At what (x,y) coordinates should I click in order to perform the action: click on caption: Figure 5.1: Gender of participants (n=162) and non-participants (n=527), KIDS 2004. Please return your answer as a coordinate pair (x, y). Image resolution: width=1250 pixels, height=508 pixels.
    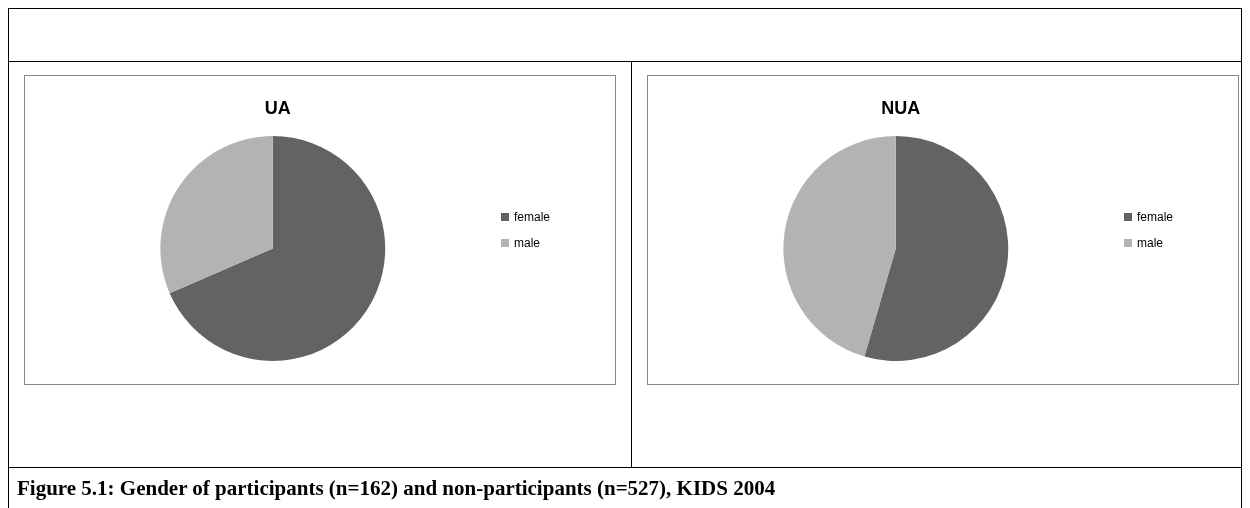
    Looking at the image, I should click on (396, 488).